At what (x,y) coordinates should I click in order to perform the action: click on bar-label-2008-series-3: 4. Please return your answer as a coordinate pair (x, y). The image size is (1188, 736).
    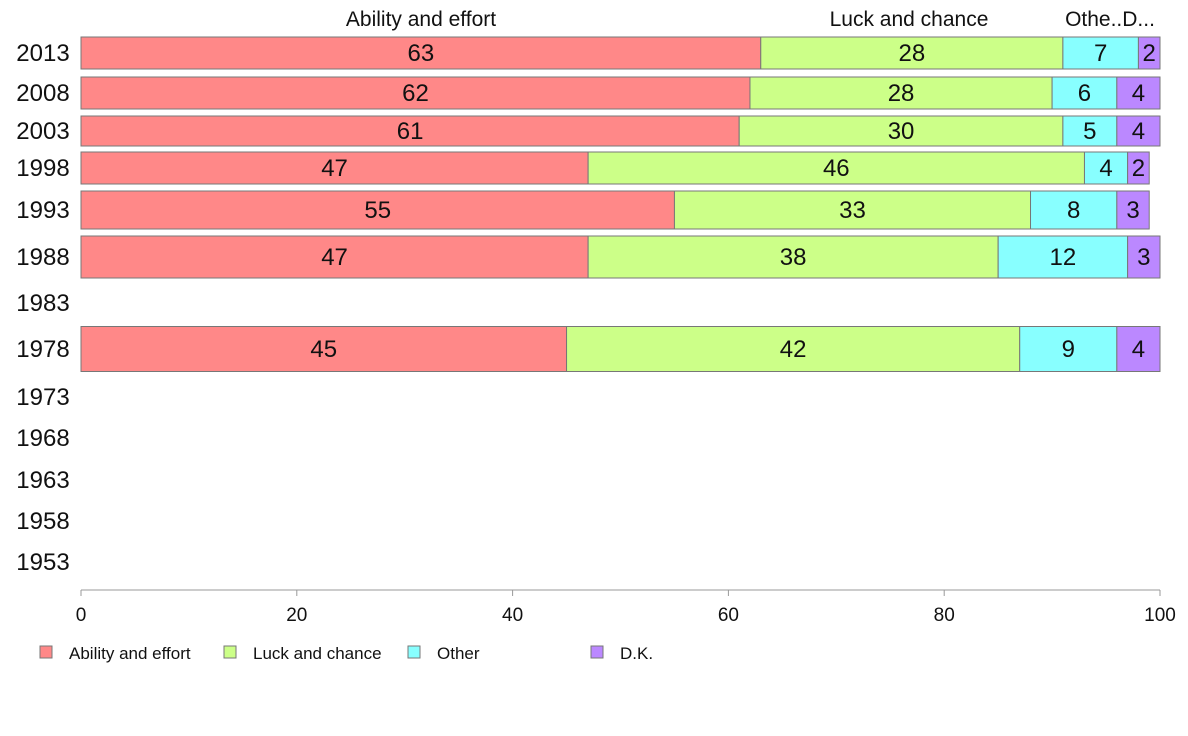
    Looking at the image, I should click on (1138, 93).